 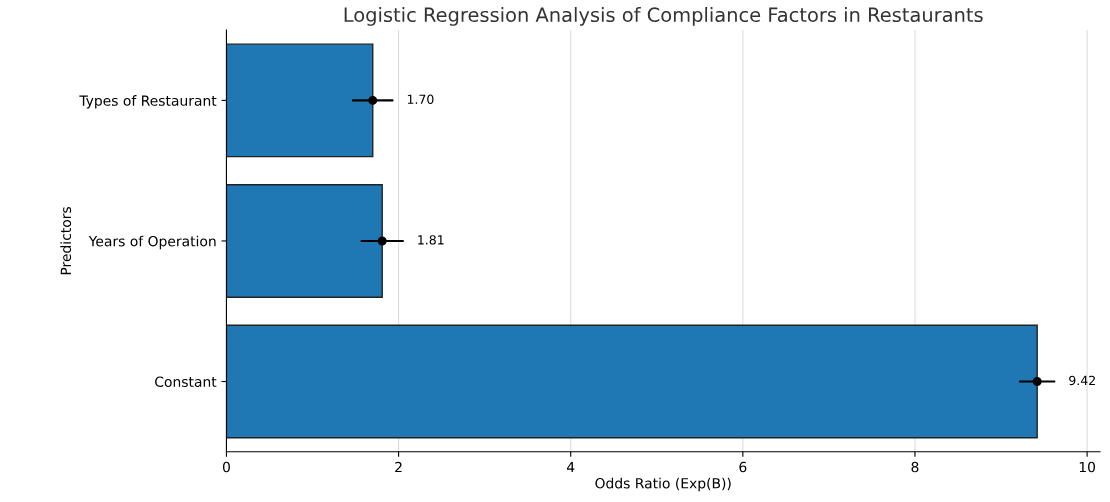 I want to click on y-tick-label: Years of Operation, so click(x=152, y=242).